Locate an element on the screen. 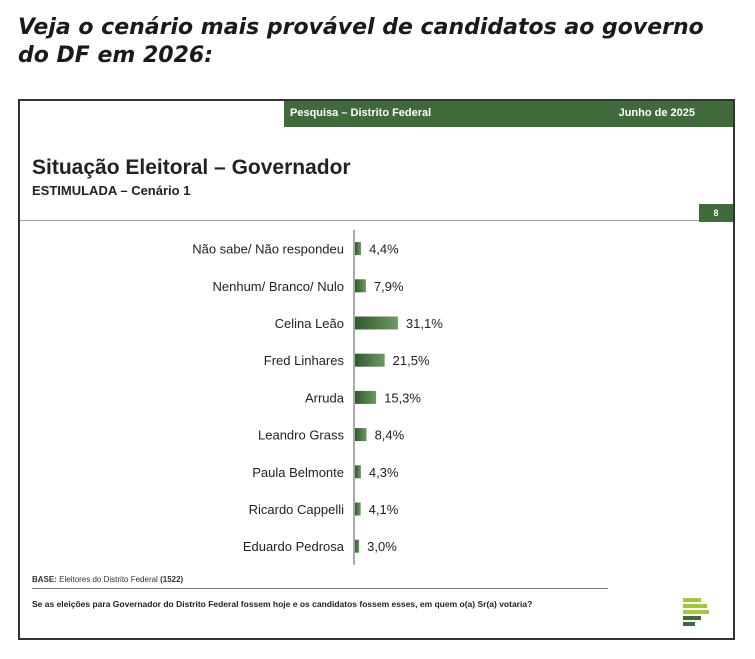 The height and width of the screenshot is (659, 755). base-text: Eleitores do Distrito Federal is located at coordinates (108, 579).